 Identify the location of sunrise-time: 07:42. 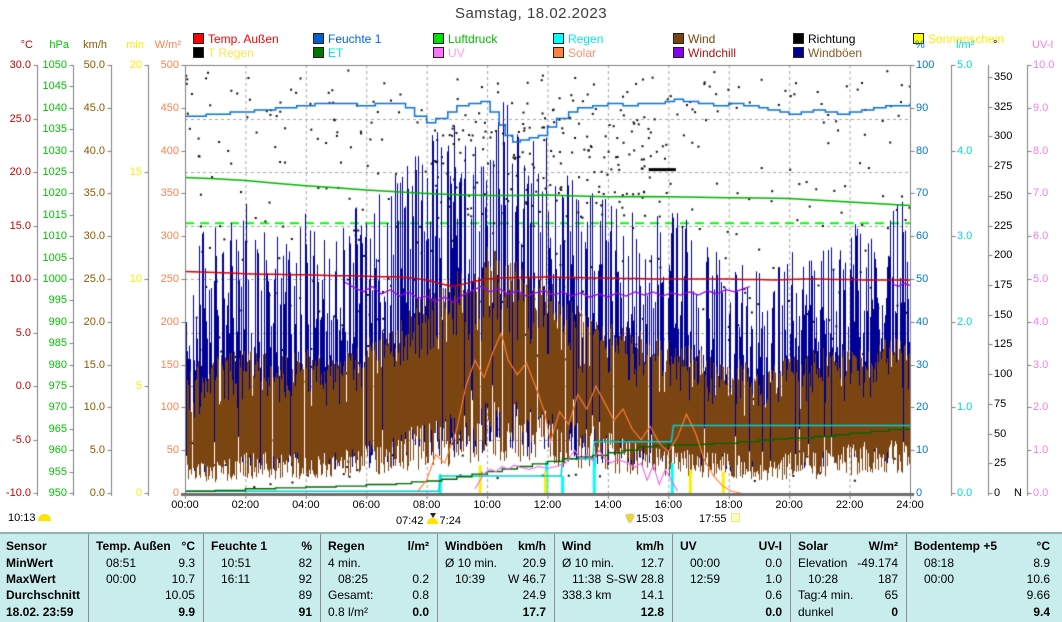
(410, 521).